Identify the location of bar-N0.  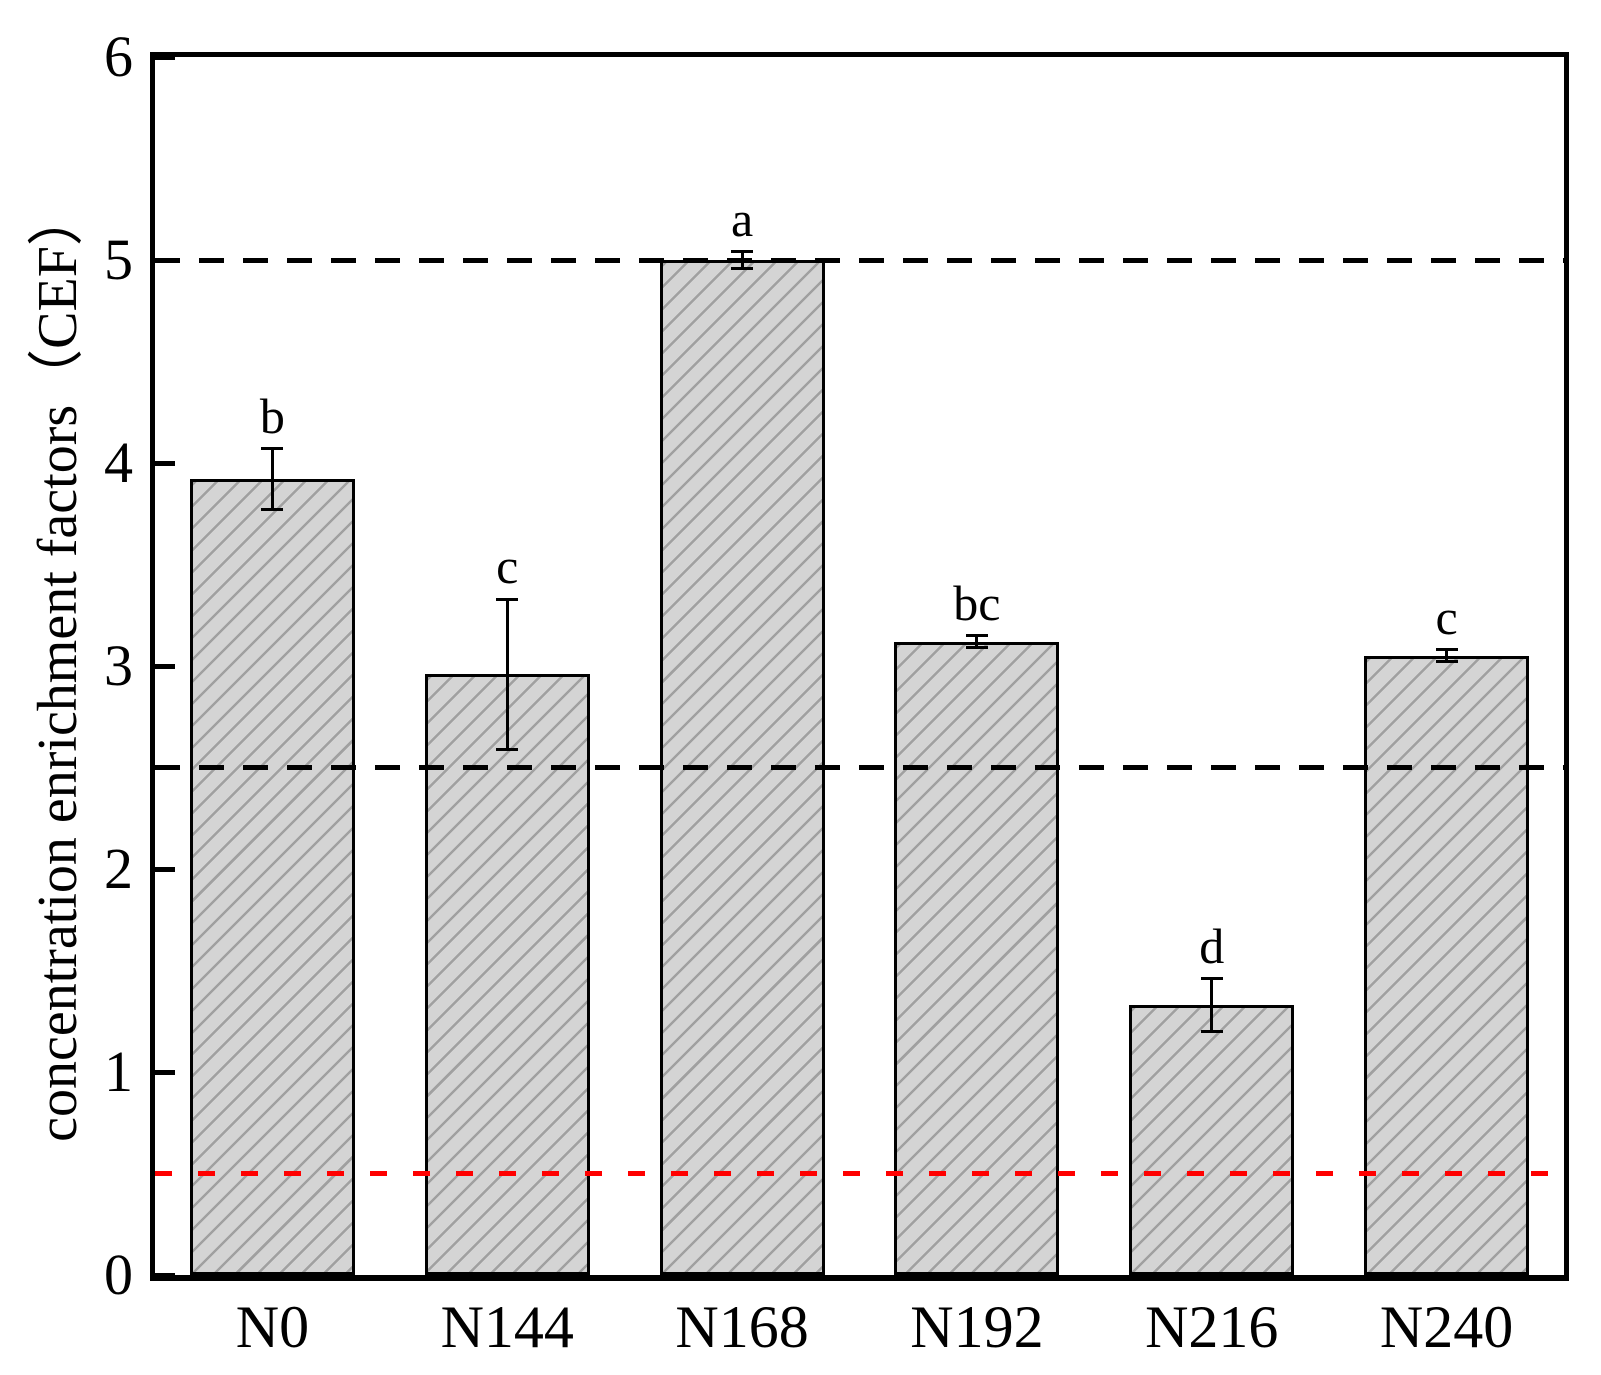
(272, 877).